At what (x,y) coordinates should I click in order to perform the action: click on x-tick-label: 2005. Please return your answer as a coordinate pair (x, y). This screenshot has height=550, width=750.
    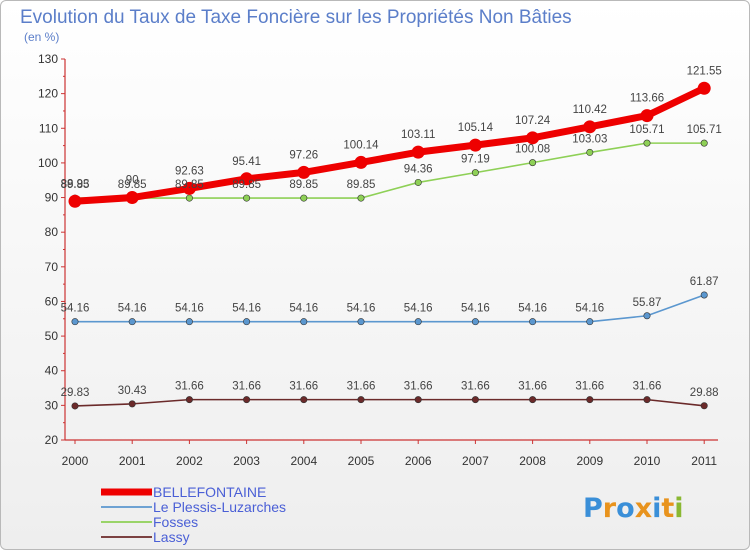
    Looking at the image, I should click on (361, 461).